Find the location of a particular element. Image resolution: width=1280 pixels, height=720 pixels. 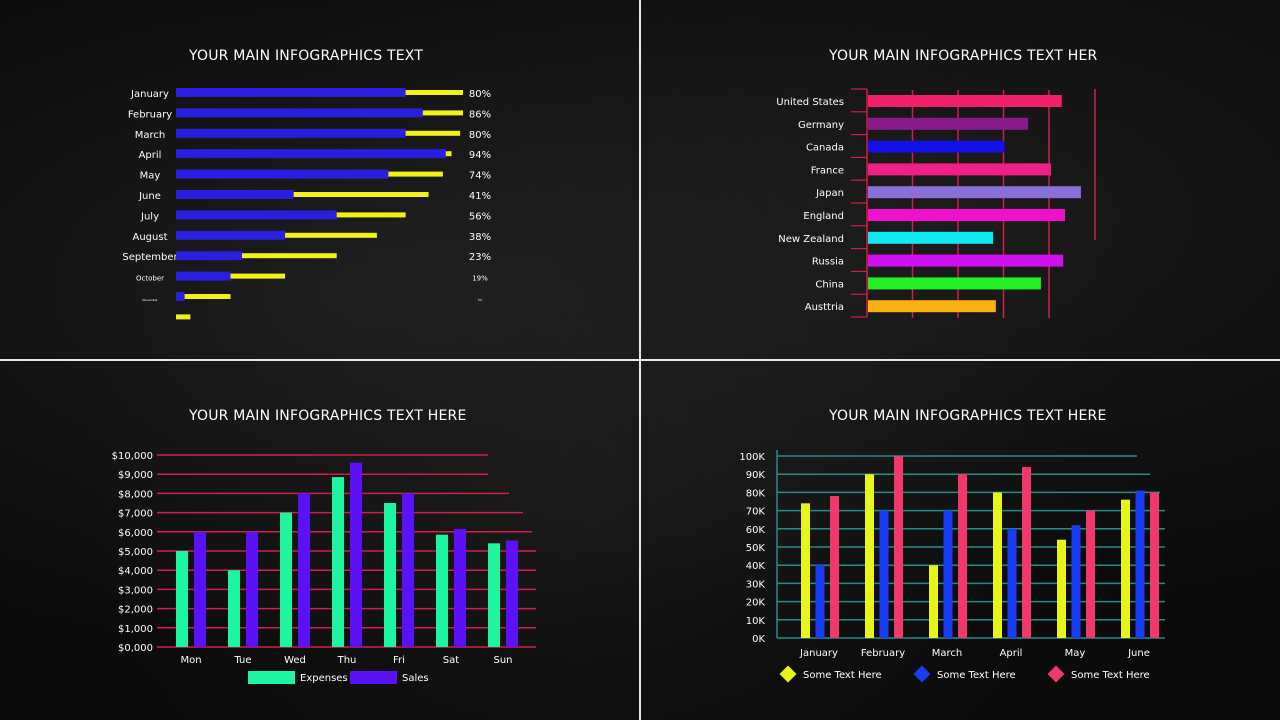

x-tick-label: June is located at coordinates (1138, 653).